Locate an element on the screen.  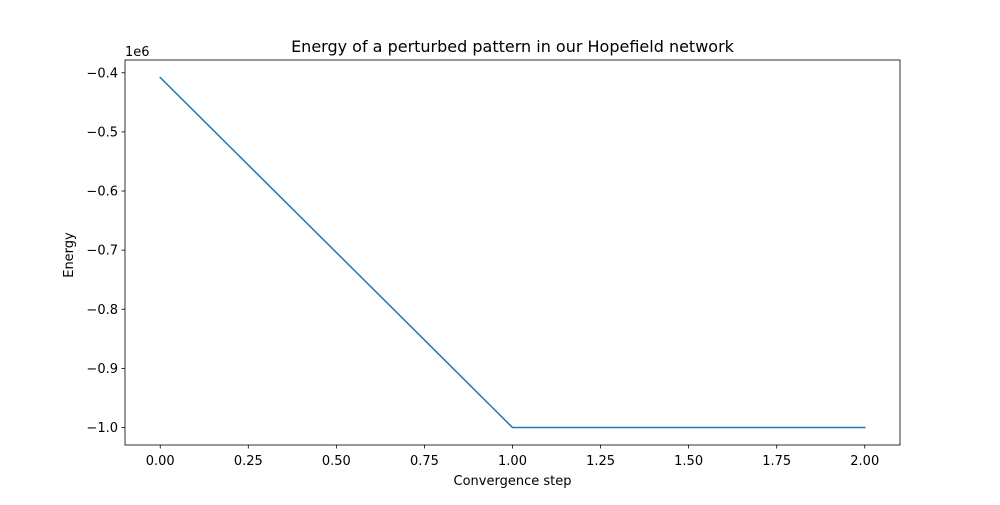
x-axis-label: Convergence step is located at coordinates (513, 481).